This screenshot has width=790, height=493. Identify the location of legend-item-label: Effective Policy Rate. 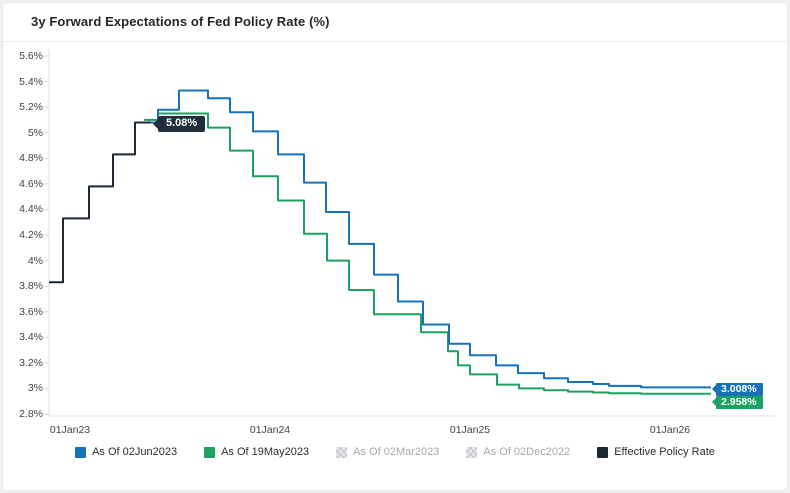
(664, 452).